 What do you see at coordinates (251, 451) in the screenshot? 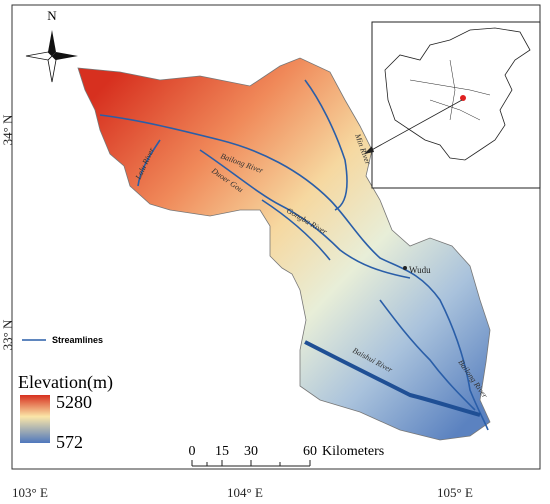
I see `scale-label: 30` at bounding box center [251, 451].